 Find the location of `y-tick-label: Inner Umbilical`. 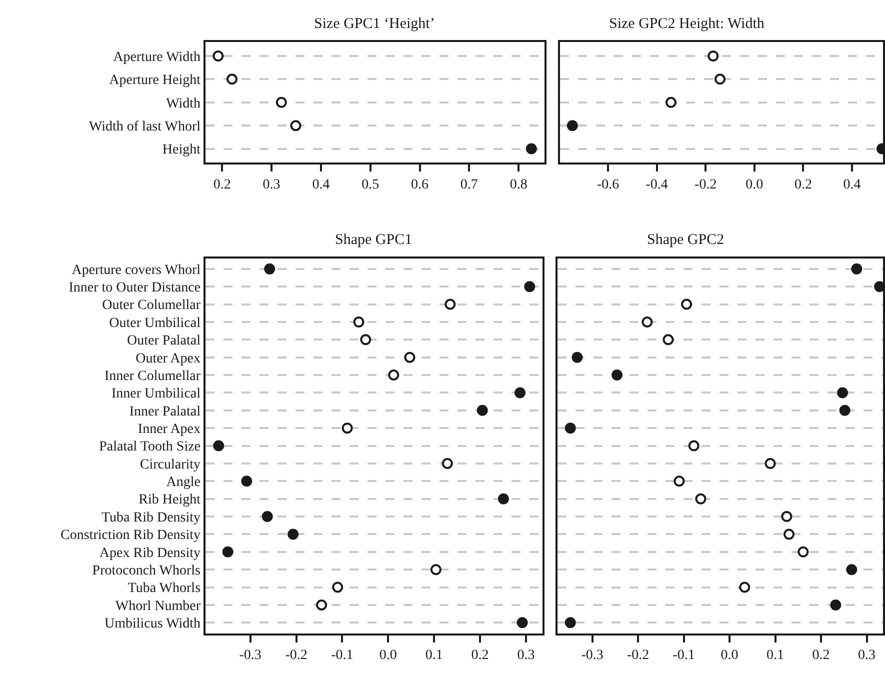

y-tick-label: Inner Umbilical is located at coordinates (156, 394).